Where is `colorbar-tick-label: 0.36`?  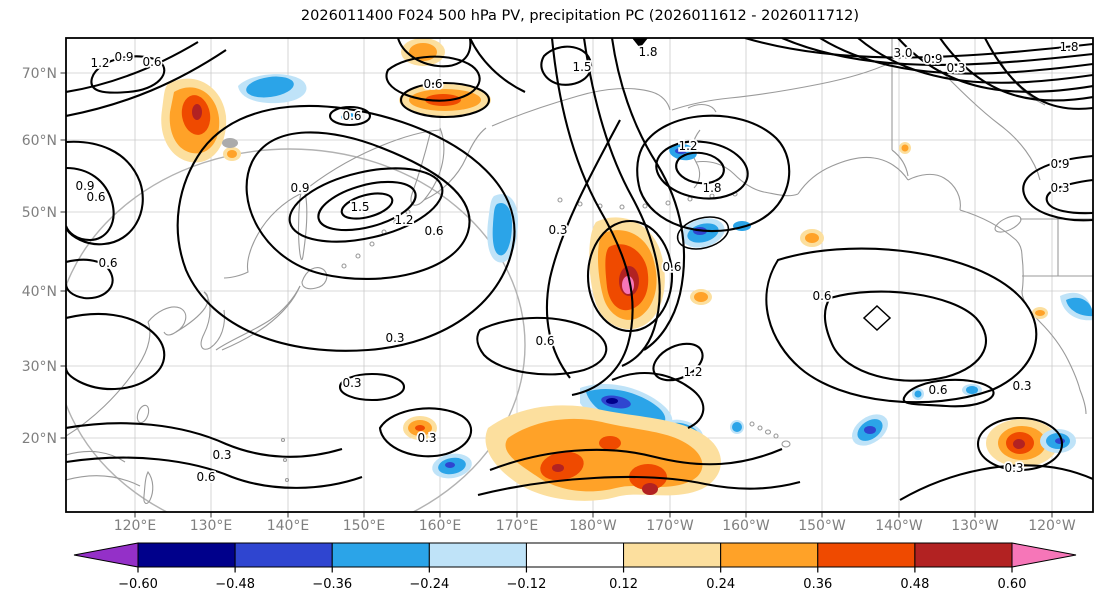 colorbar-tick-label: 0.36 is located at coordinates (817, 584).